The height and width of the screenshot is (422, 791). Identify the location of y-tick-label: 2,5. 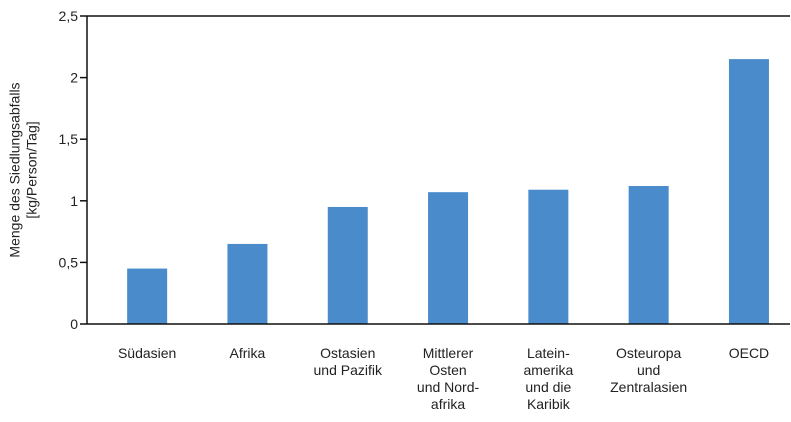
(69, 16).